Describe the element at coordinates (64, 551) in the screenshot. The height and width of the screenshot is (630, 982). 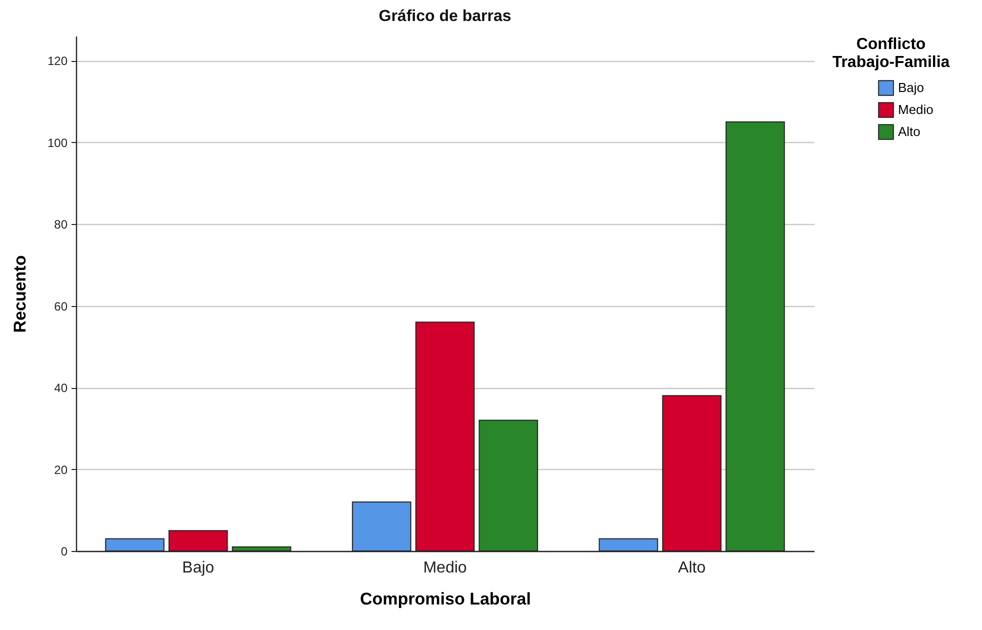
I see `y-tick-label: 0` at that location.